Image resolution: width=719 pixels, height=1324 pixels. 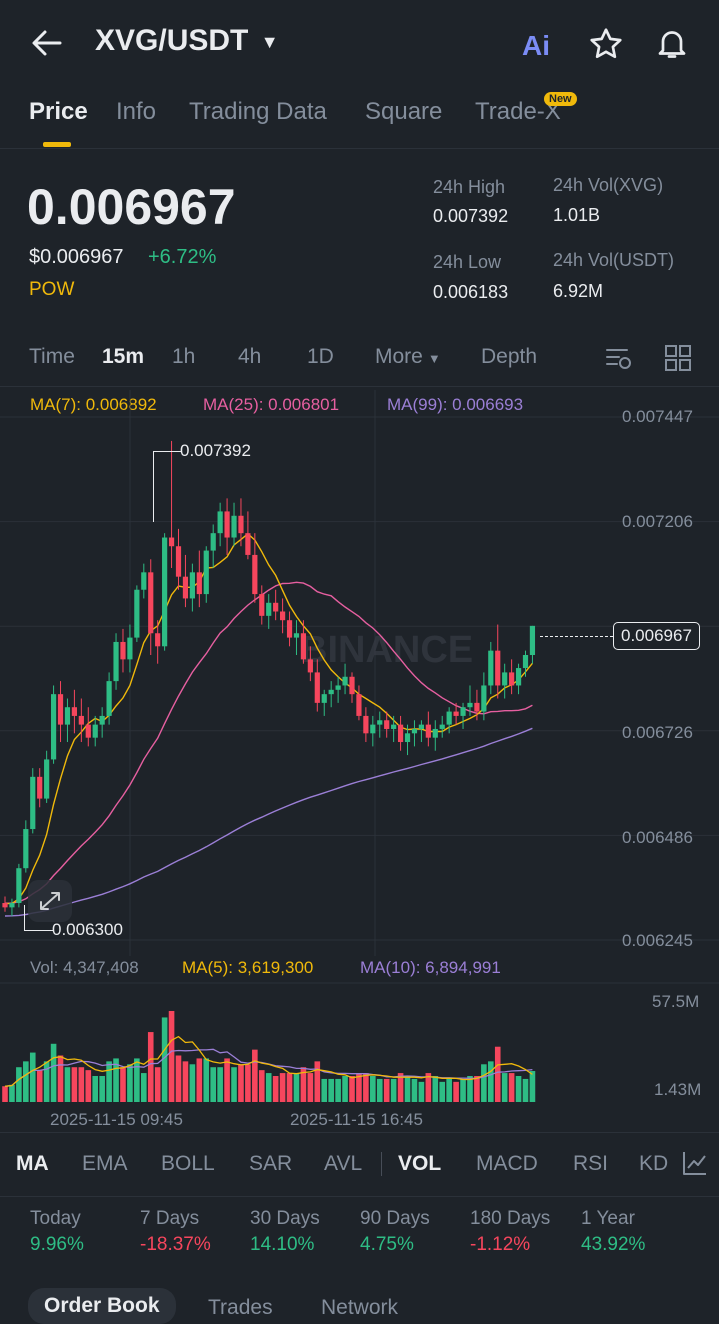 What do you see at coordinates (408, 356) in the screenshot?
I see `tf-more: More ▼` at bounding box center [408, 356].